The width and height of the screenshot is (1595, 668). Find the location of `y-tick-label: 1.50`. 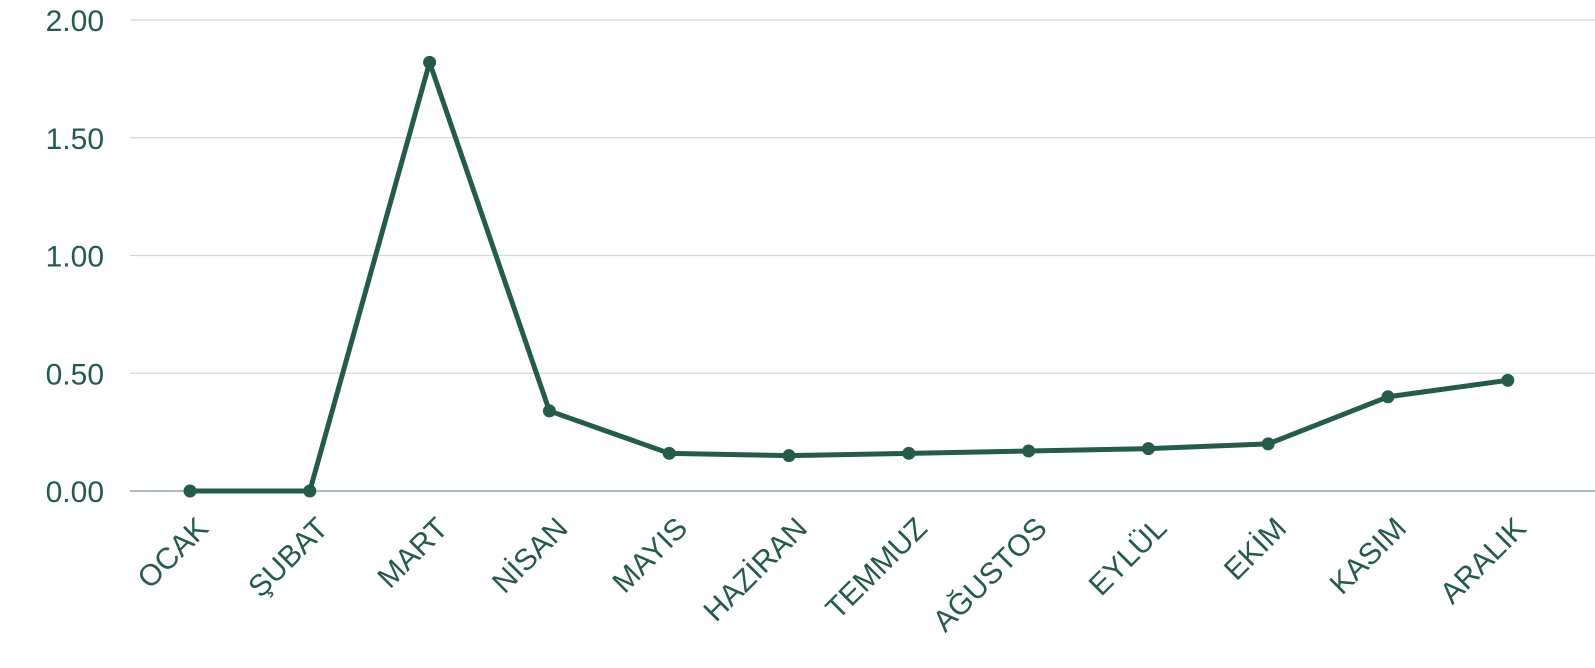

y-tick-label: 1.50 is located at coordinates (75, 139).